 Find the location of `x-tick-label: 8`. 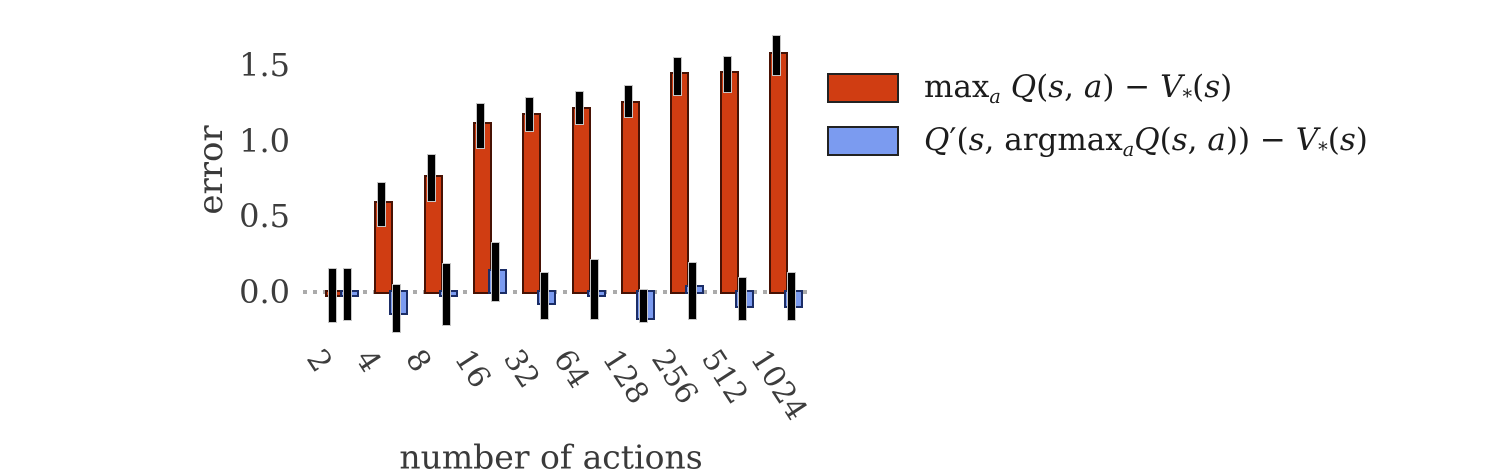

x-tick-label: 8 is located at coordinates (417, 361).